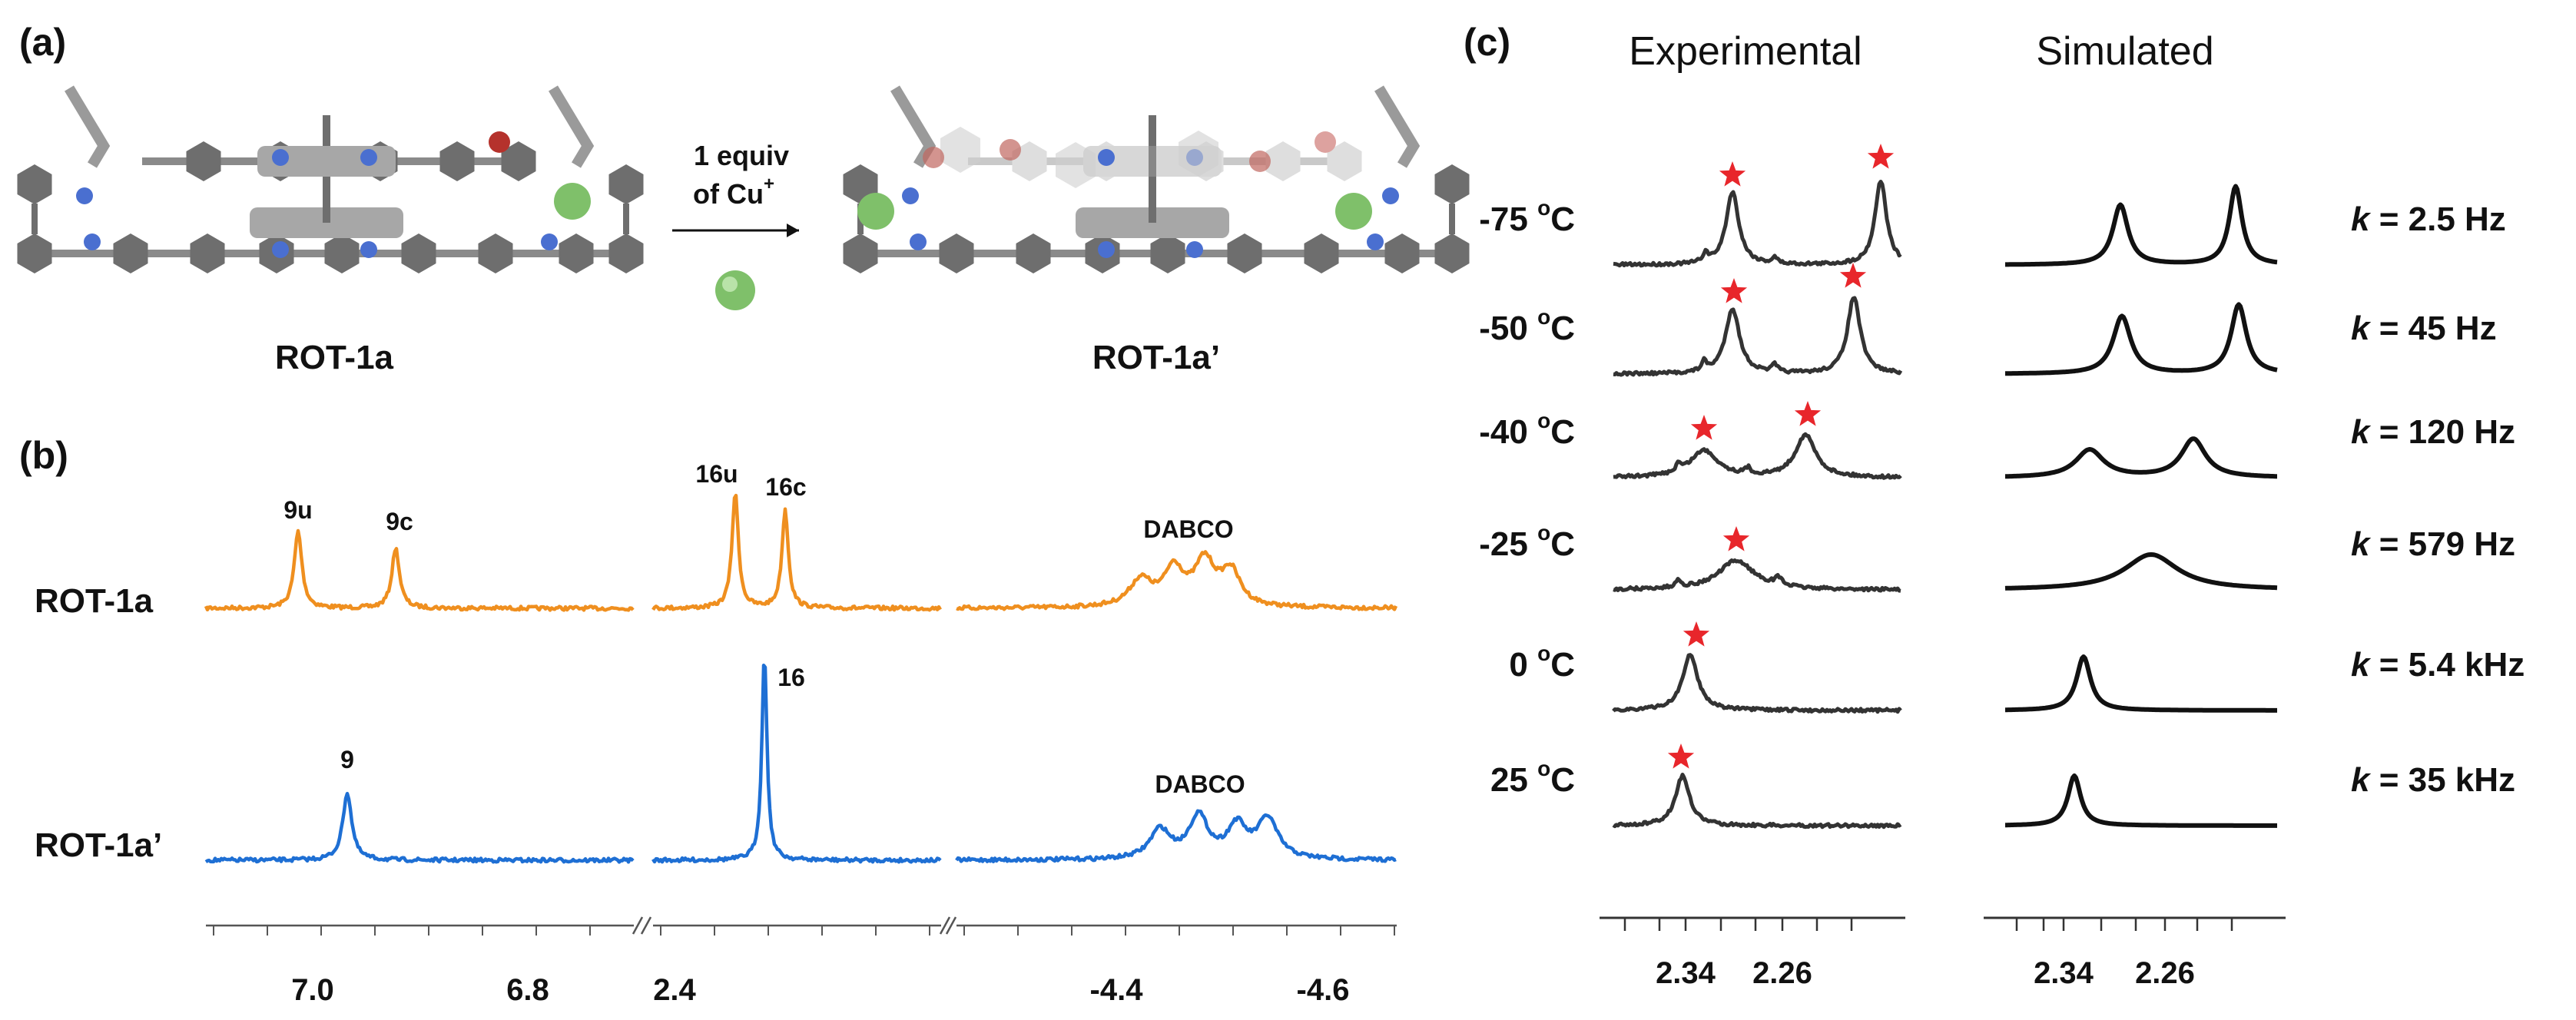  What do you see at coordinates (42, 42) in the screenshot?
I see `panel-a-label: (a)` at bounding box center [42, 42].